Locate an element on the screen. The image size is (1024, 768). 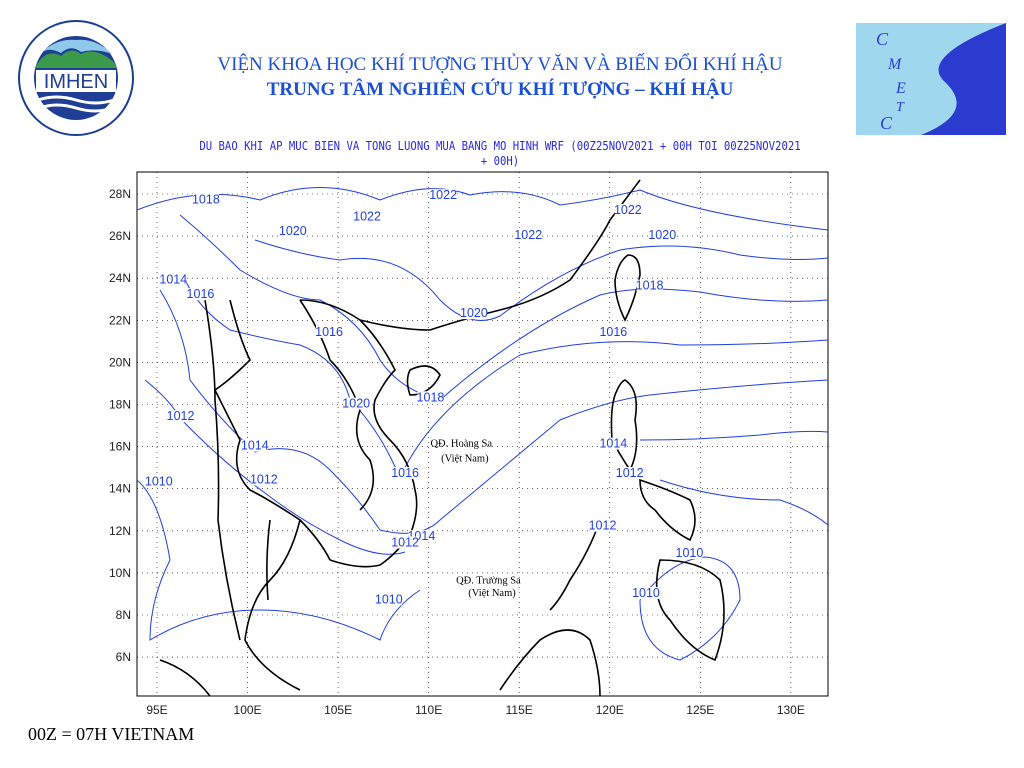
timezone-note: 00Z = 07H VIETNAM is located at coordinates (111, 734).